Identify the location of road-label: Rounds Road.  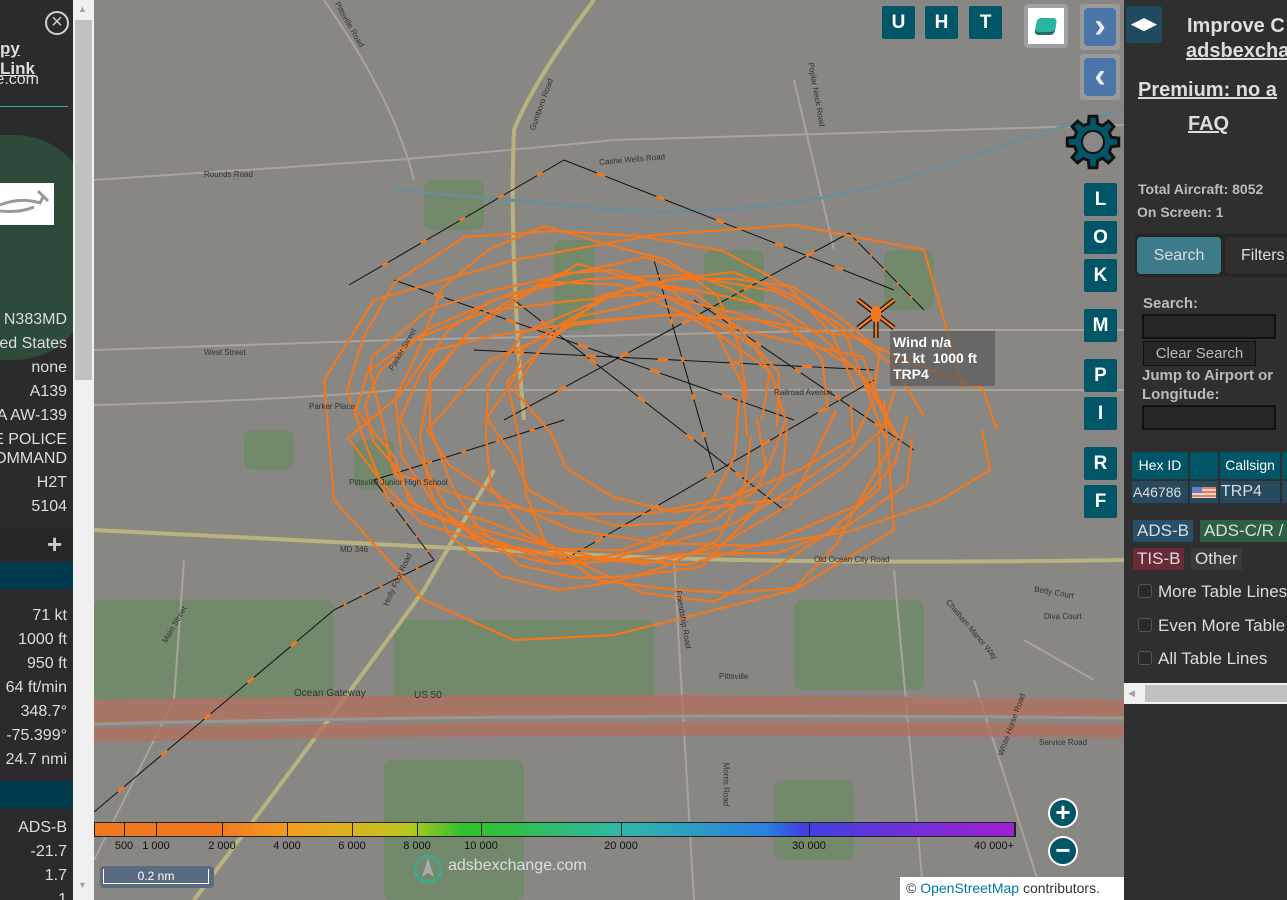
(228, 174).